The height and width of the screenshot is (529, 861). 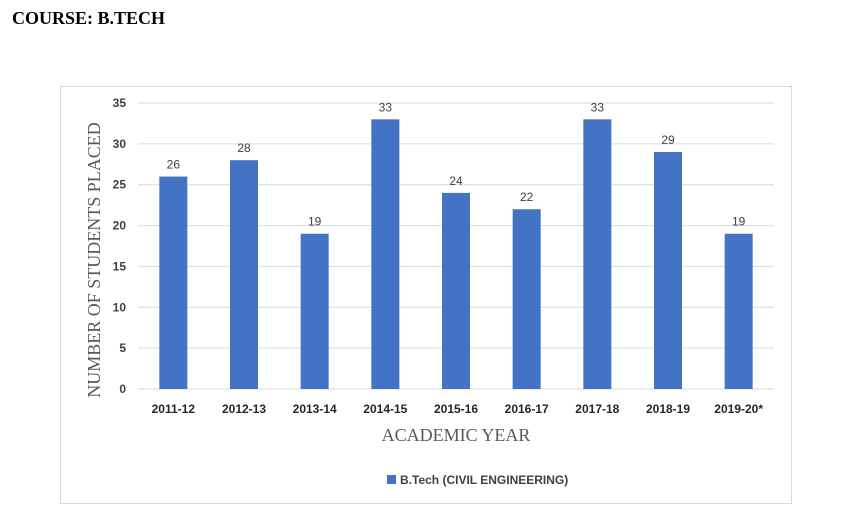 What do you see at coordinates (484, 480) in the screenshot?
I see `legend-label: B.Tech (CIVIL ENGINEERING)` at bounding box center [484, 480].